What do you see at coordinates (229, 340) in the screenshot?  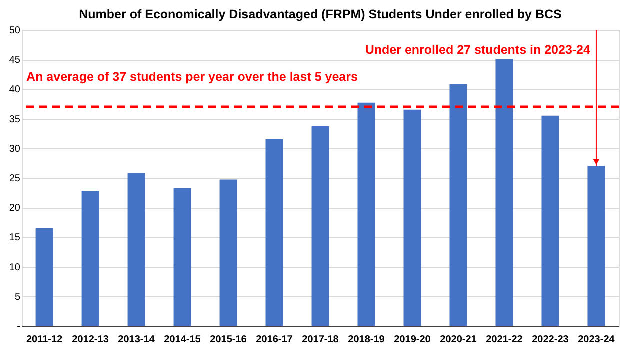 I see `x-tick-label: 2015-16` at bounding box center [229, 340].